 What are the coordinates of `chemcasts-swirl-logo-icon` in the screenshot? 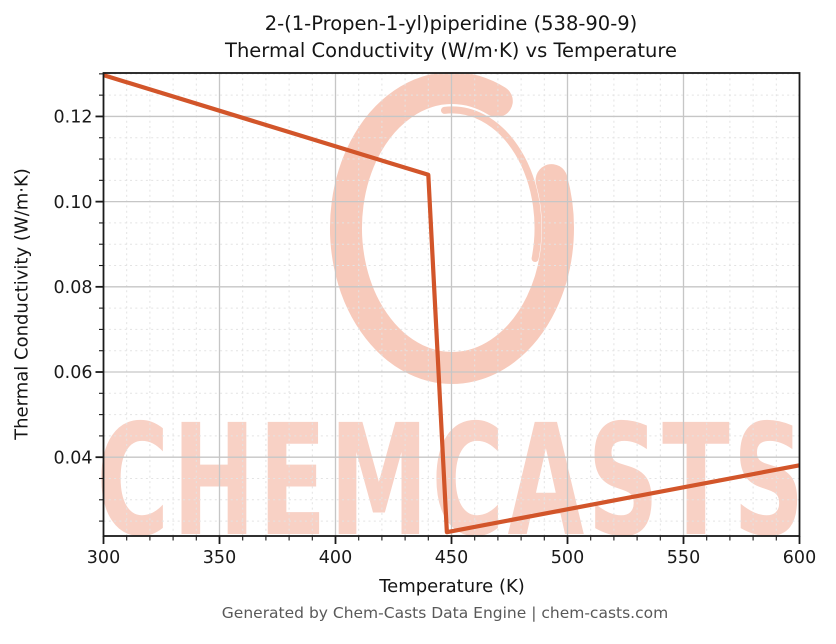 It's located at (451, 228).